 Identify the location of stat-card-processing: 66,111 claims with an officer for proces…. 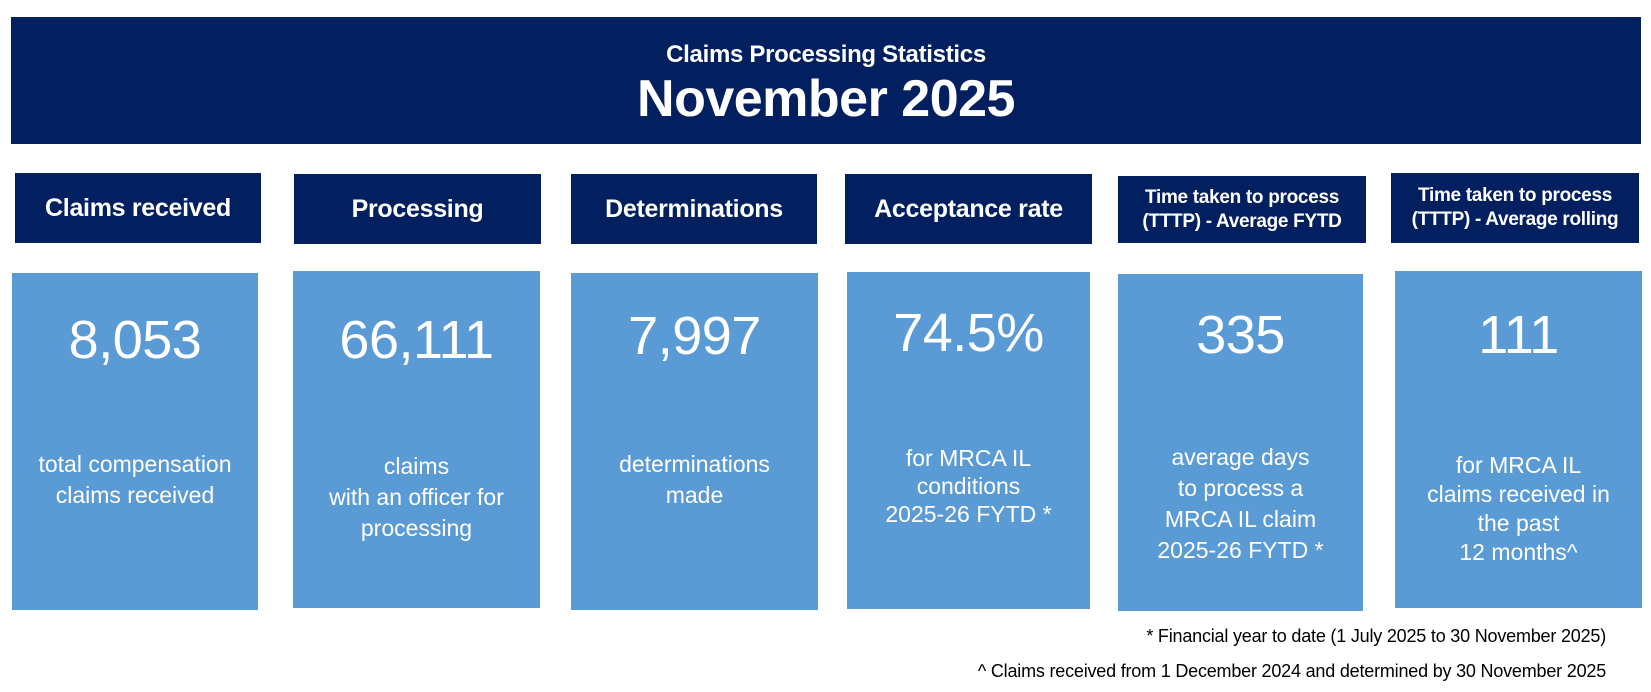
(416, 439).